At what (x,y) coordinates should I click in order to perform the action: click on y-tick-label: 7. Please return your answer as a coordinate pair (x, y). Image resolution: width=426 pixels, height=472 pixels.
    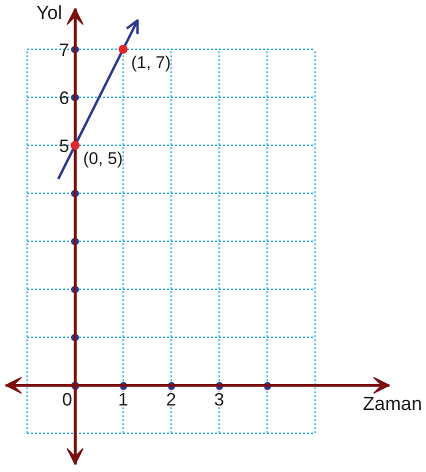
    Looking at the image, I should click on (64, 50).